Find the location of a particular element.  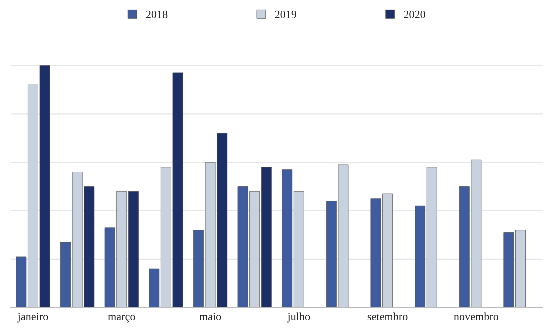

x-tick-label: março is located at coordinates (122, 319).